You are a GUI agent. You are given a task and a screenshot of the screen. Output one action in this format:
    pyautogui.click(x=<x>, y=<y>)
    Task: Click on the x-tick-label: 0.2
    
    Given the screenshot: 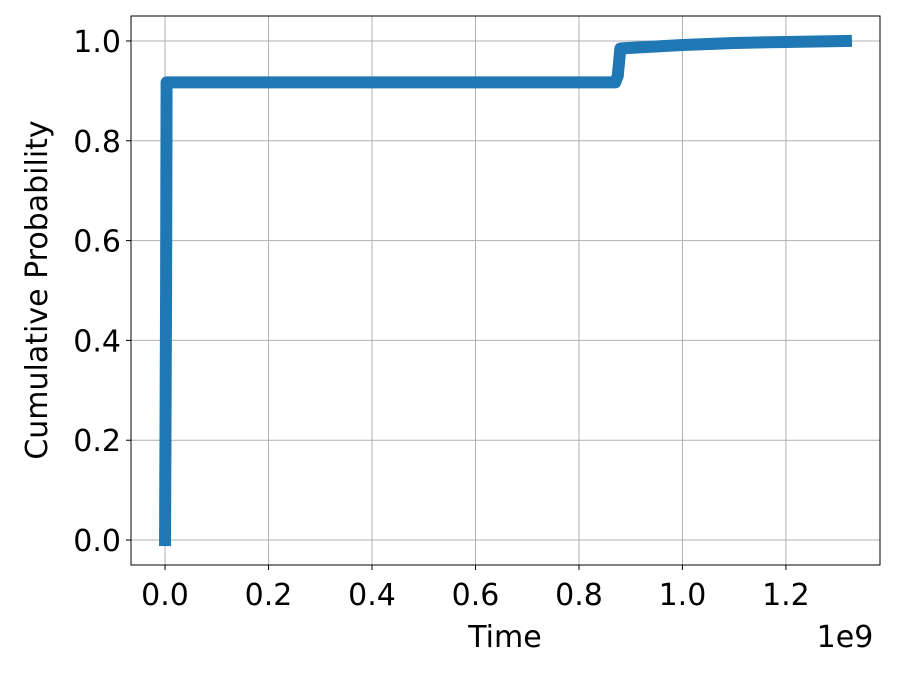 What is the action you would take?
    pyautogui.click(x=269, y=595)
    